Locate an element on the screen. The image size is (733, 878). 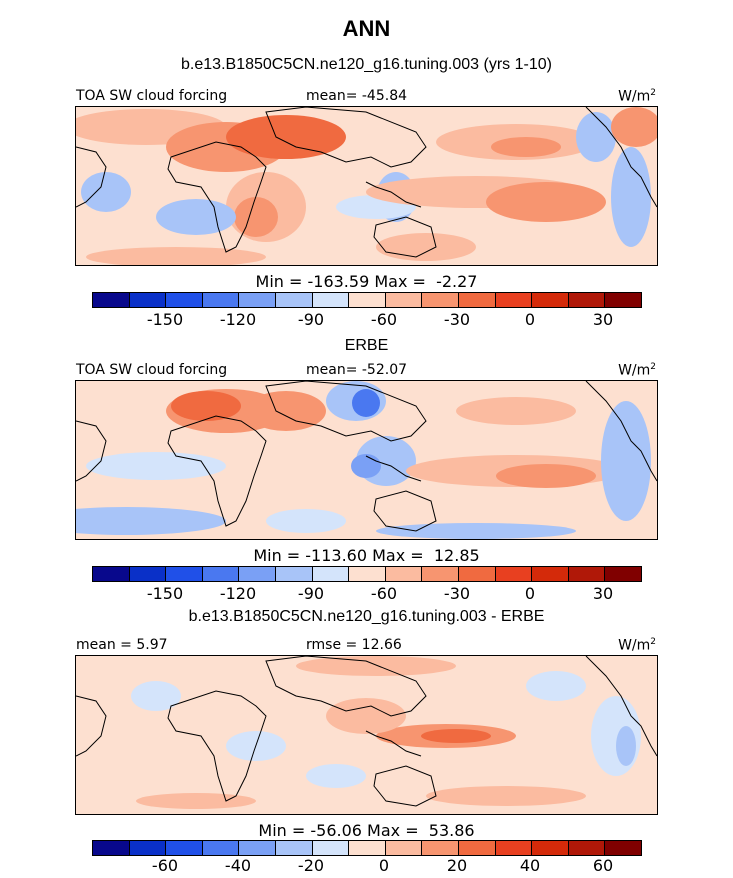
panel-3-map-svg is located at coordinates (366, 735).